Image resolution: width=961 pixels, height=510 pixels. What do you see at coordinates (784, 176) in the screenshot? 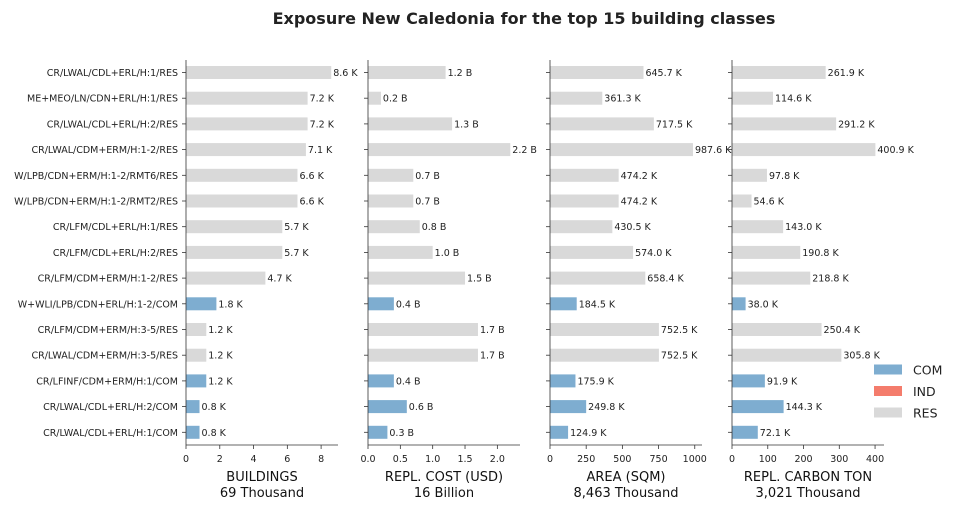
I see `value-label: 97.8 K` at bounding box center [784, 176].